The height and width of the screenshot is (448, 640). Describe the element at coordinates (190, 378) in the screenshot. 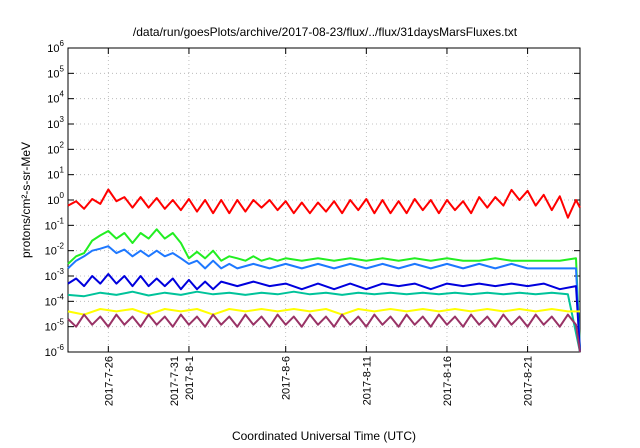

I see `x-tick-label: 2017-8-1` at that location.